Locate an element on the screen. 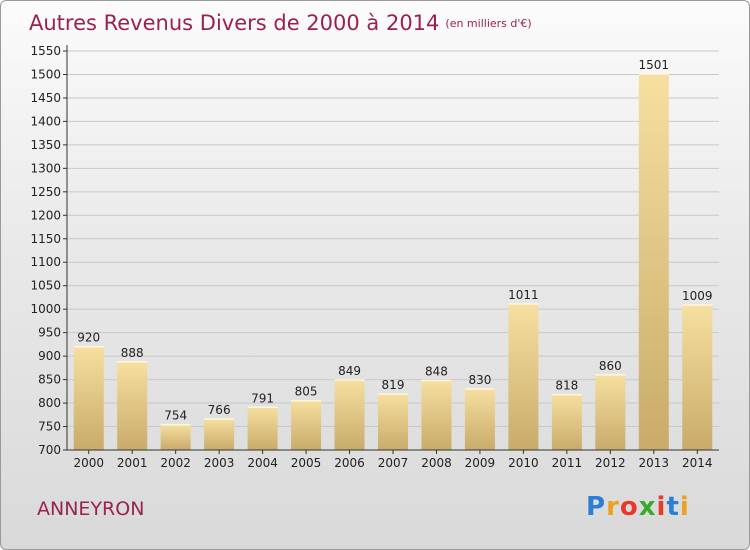 The image size is (750, 550). logo-letter: t is located at coordinates (673, 507).